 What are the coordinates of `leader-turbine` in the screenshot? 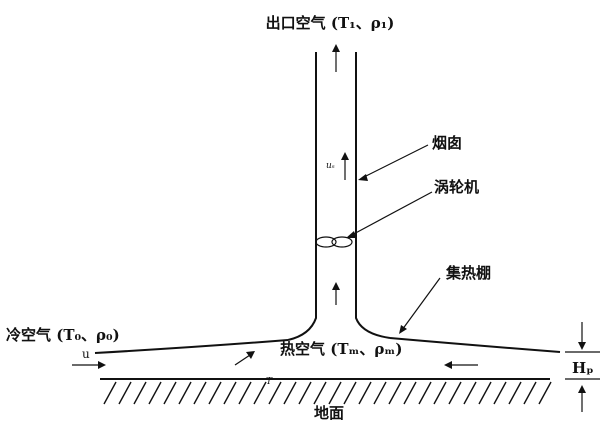 It's located at (389, 214).